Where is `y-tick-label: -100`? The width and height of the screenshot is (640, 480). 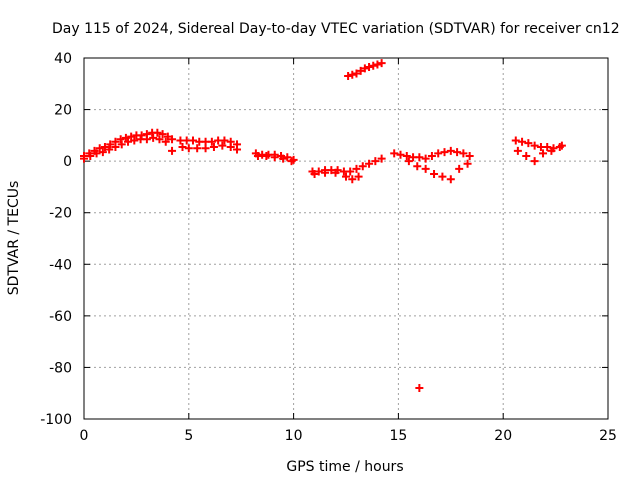 y-tick-label: -100 is located at coordinates (56, 420).